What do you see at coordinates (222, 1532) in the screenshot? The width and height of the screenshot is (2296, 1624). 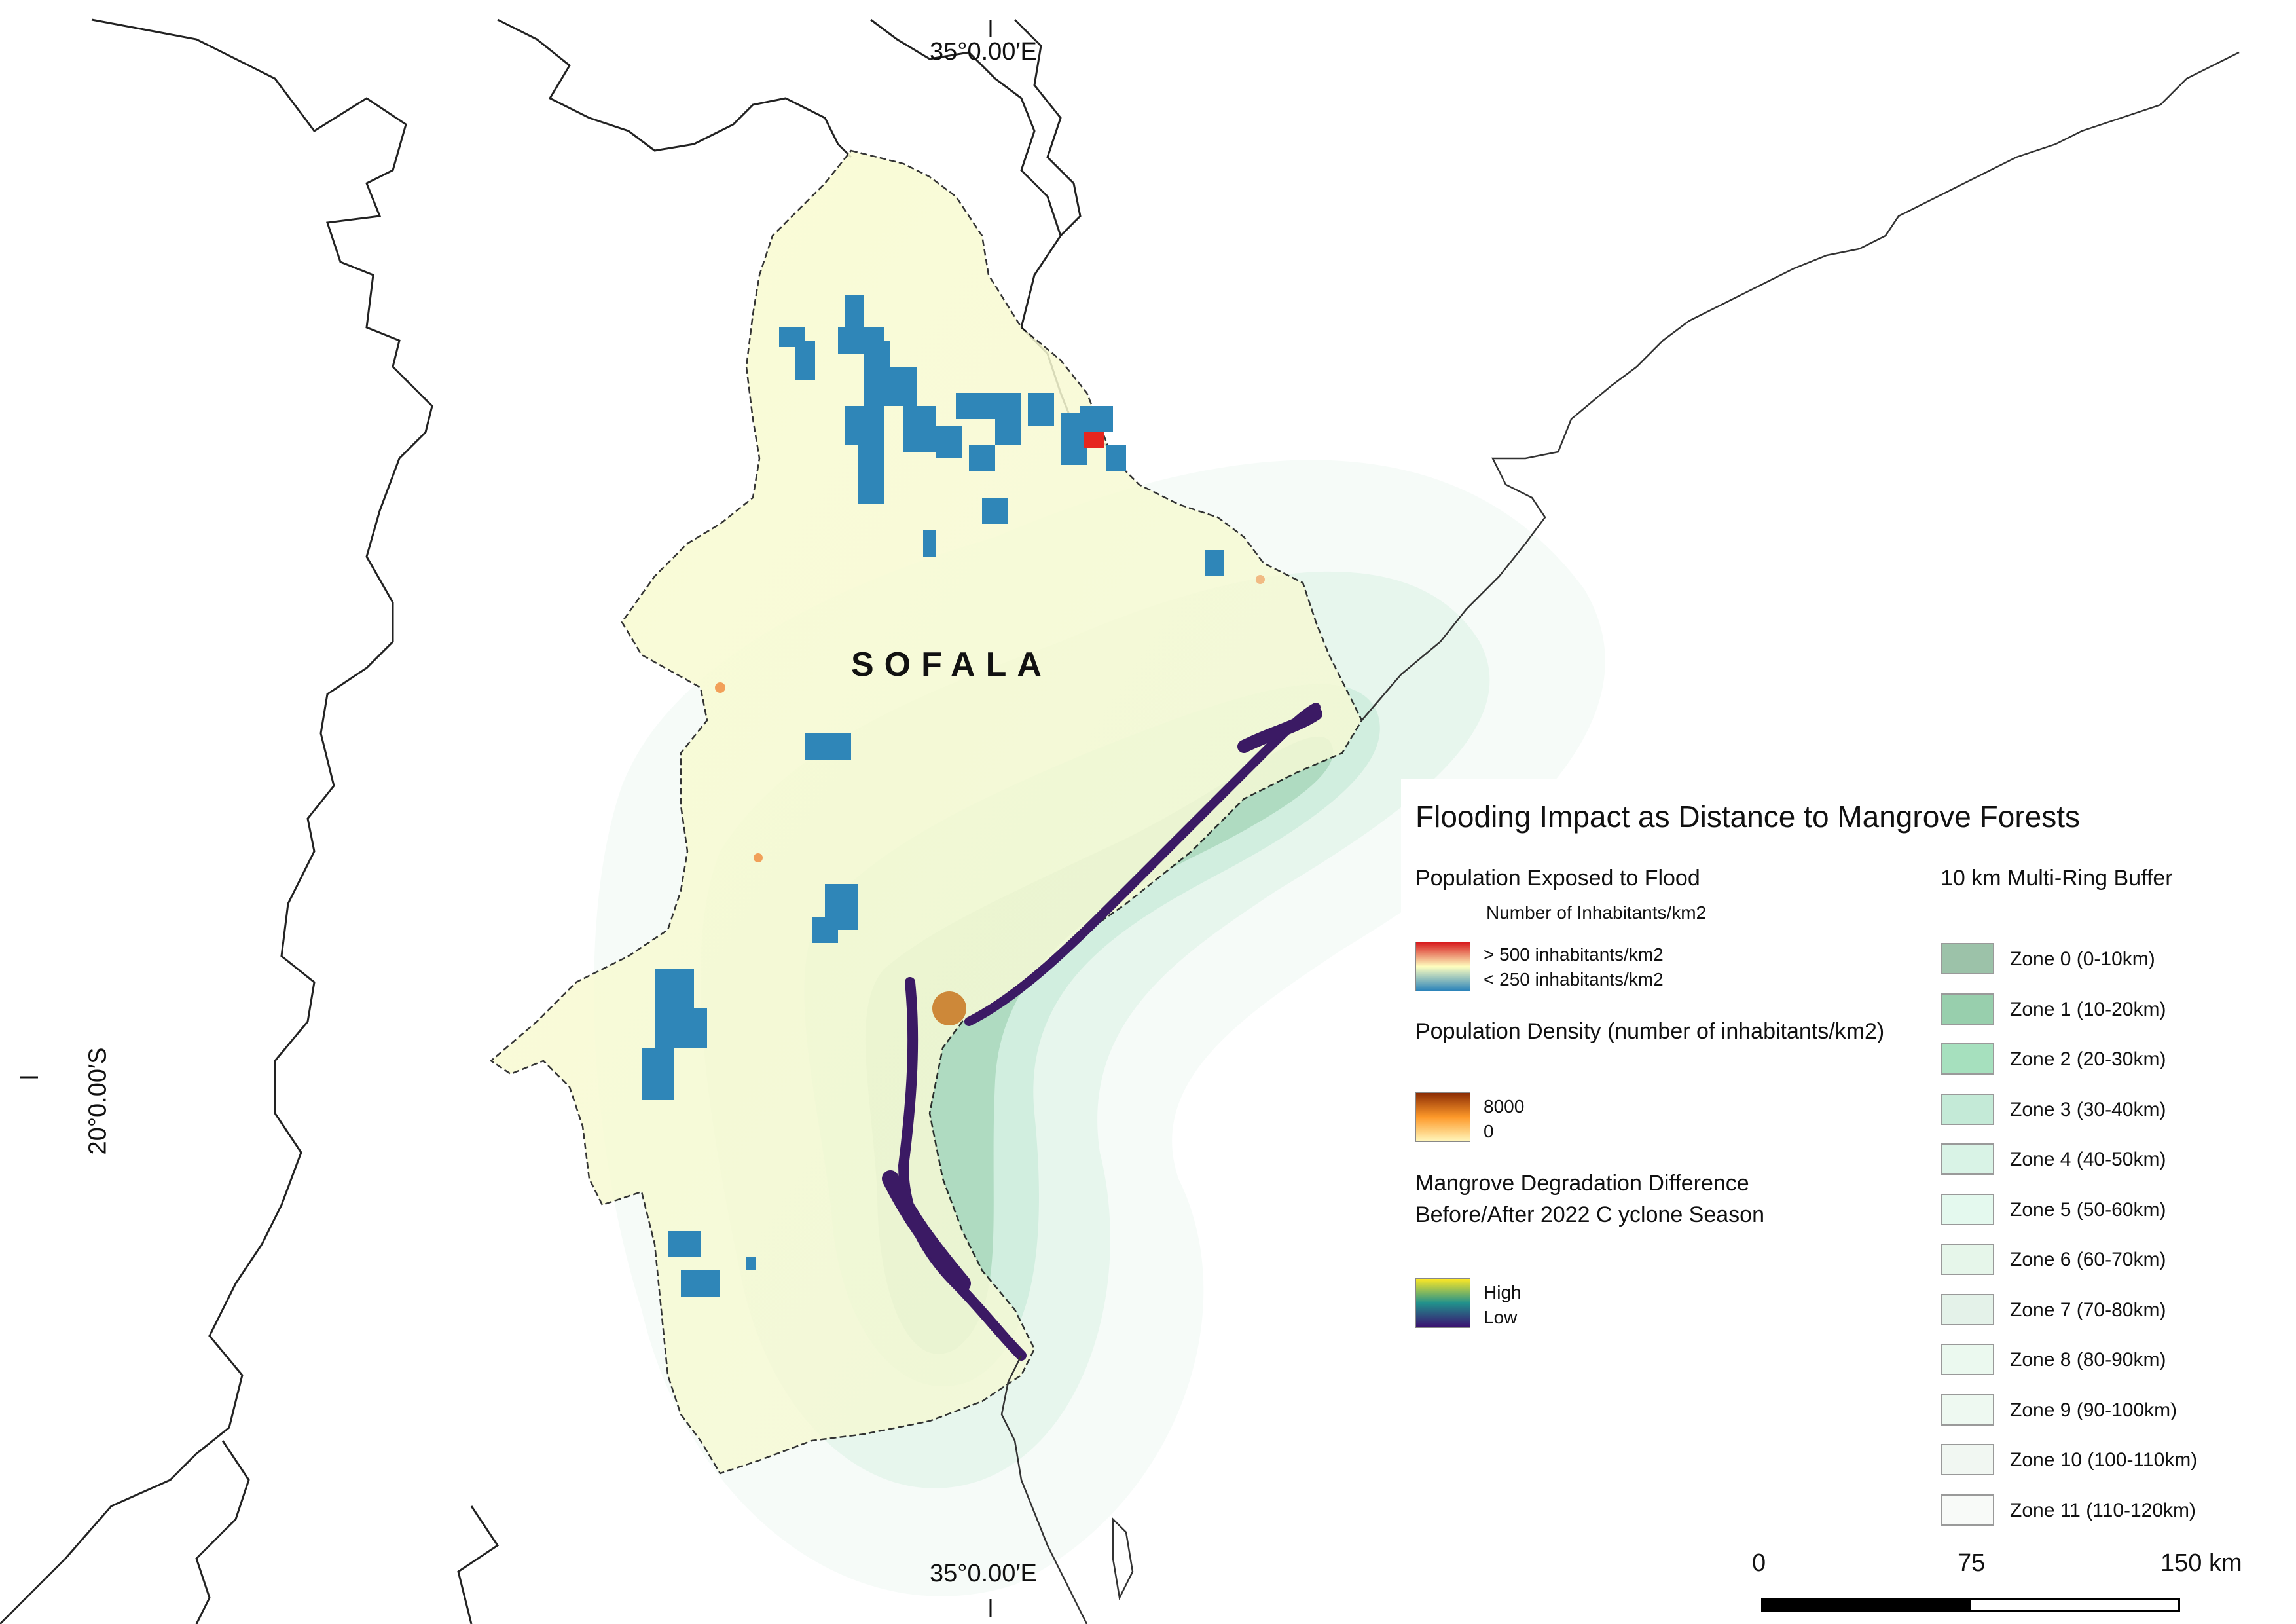 I see `southwest-boundary` at bounding box center [222, 1532].